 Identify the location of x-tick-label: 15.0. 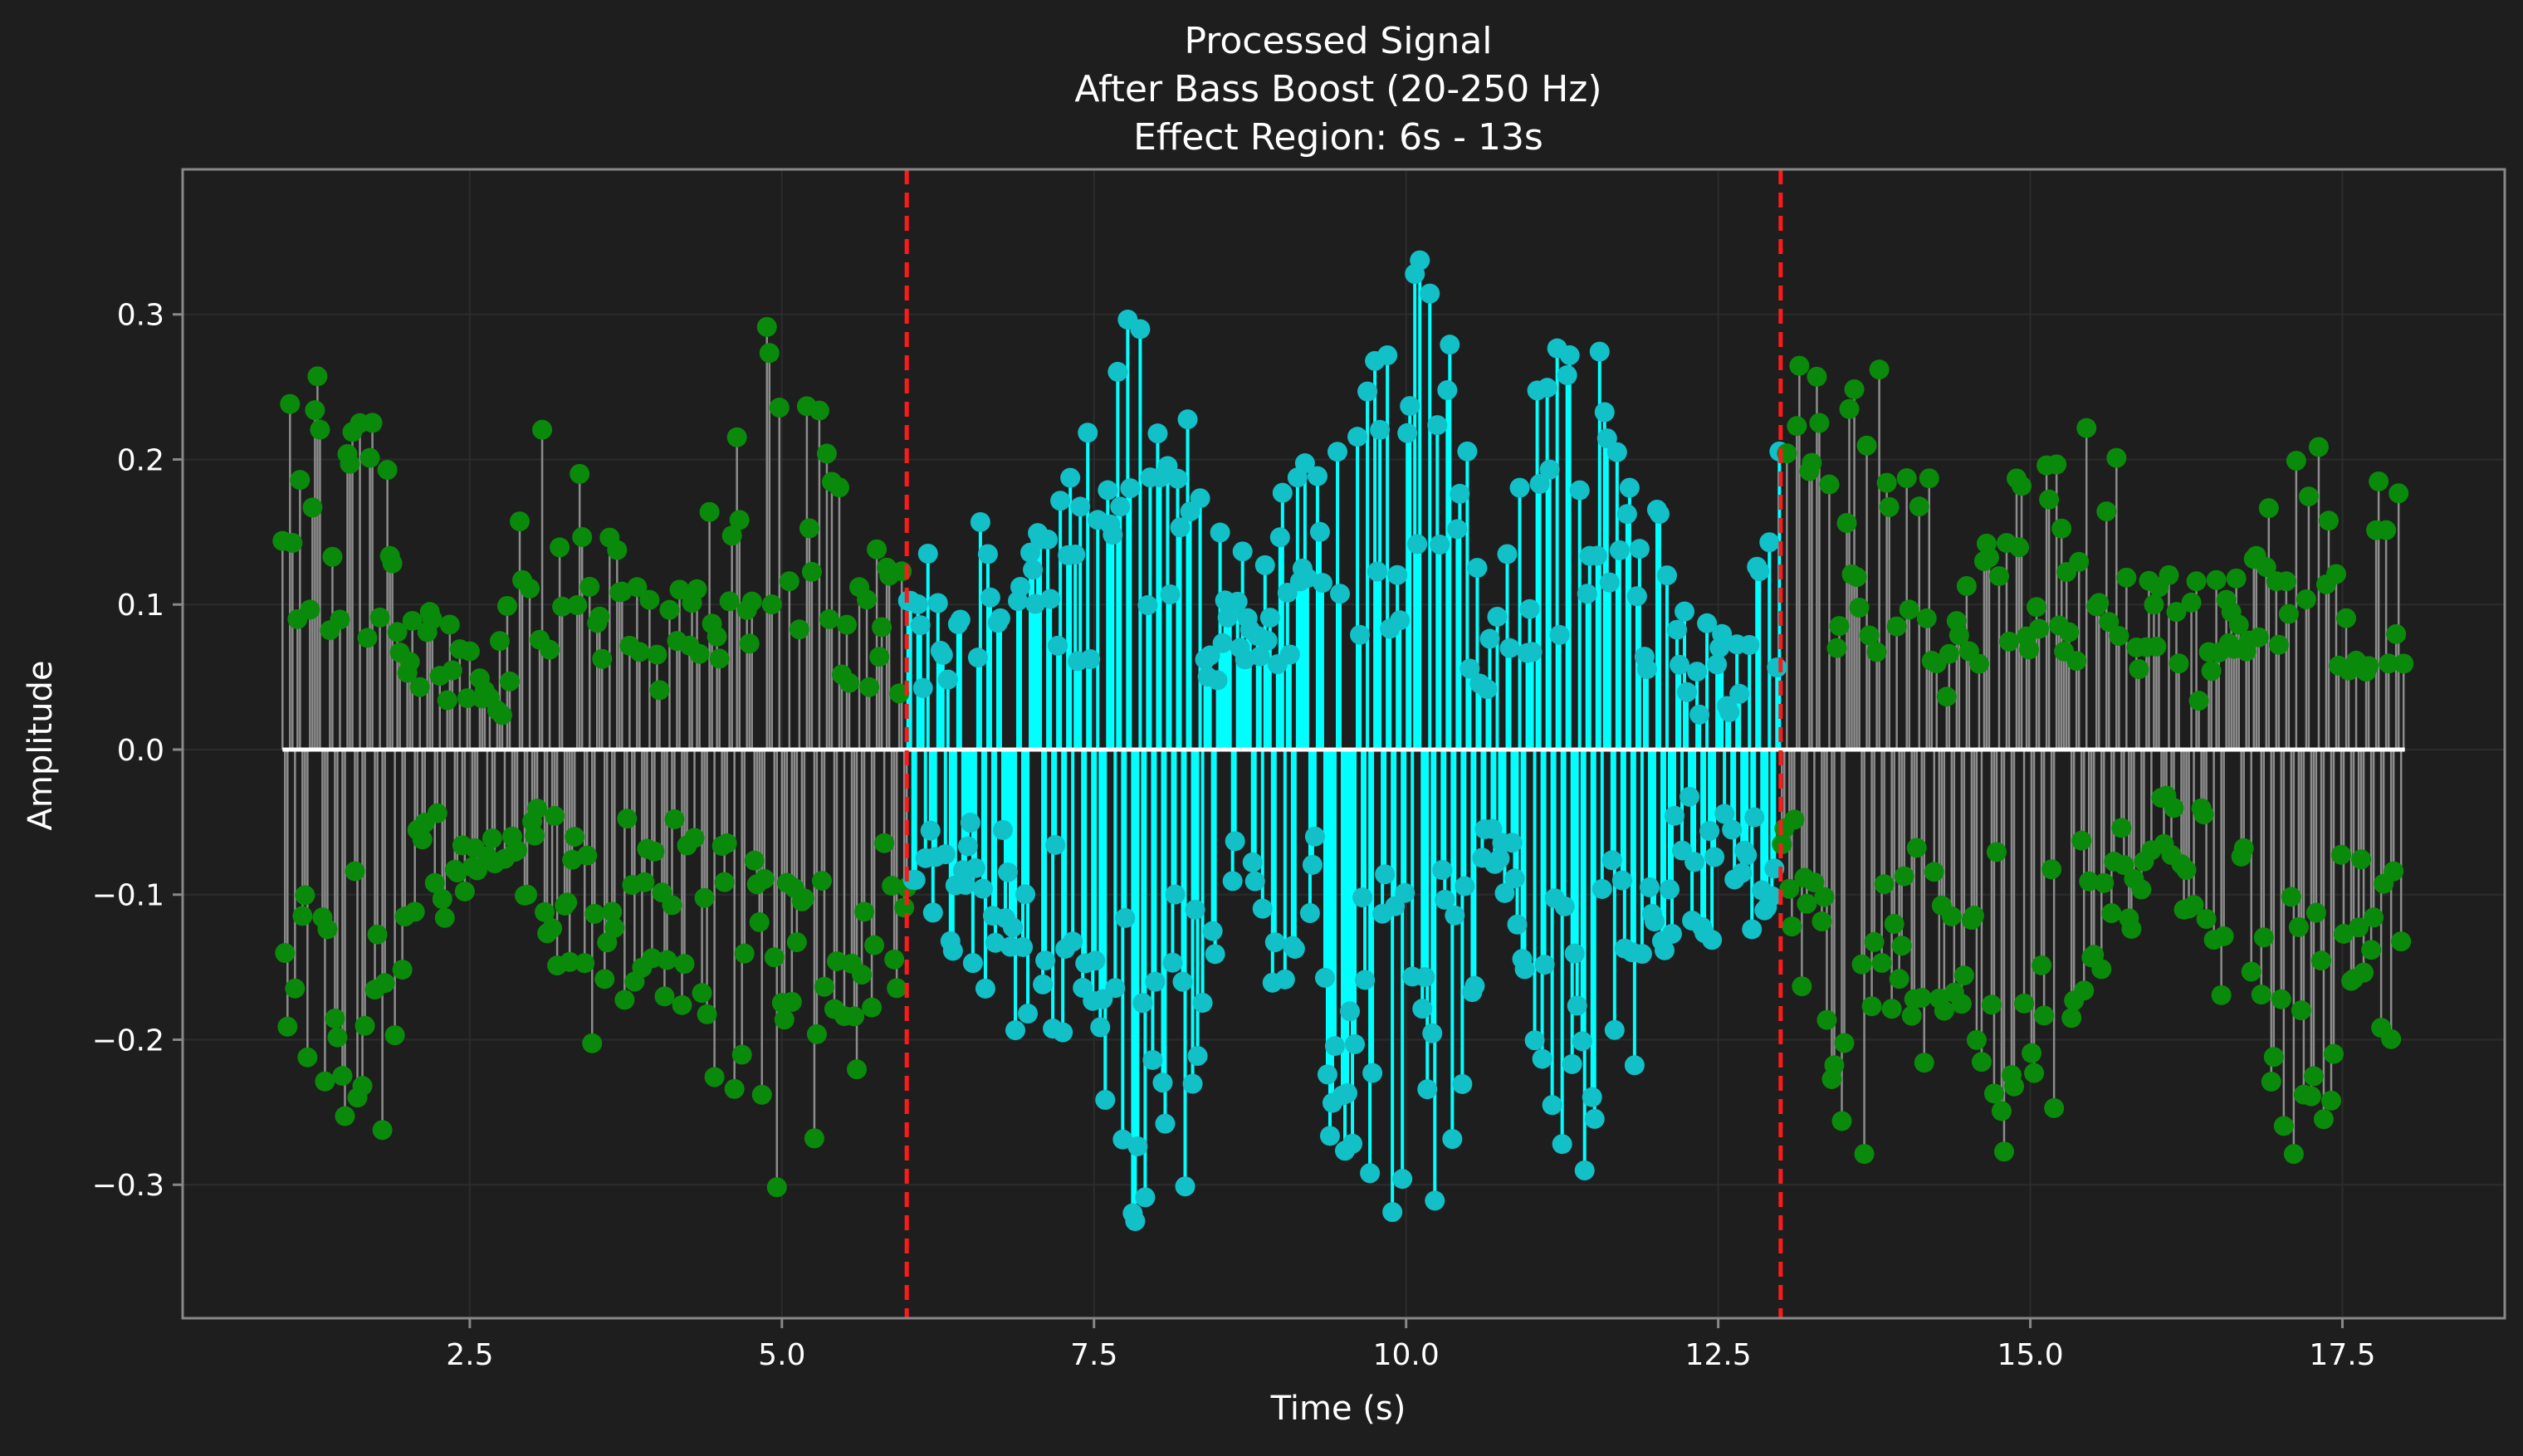
(2030, 1355).